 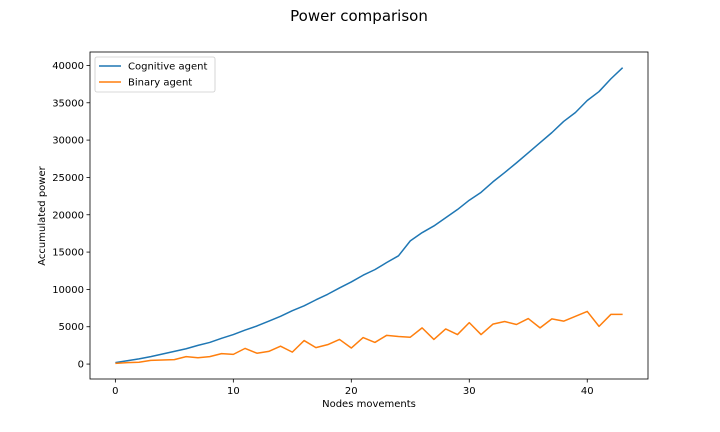 What do you see at coordinates (68, 253) in the screenshot?
I see `y-tick-label: 15000` at bounding box center [68, 253].